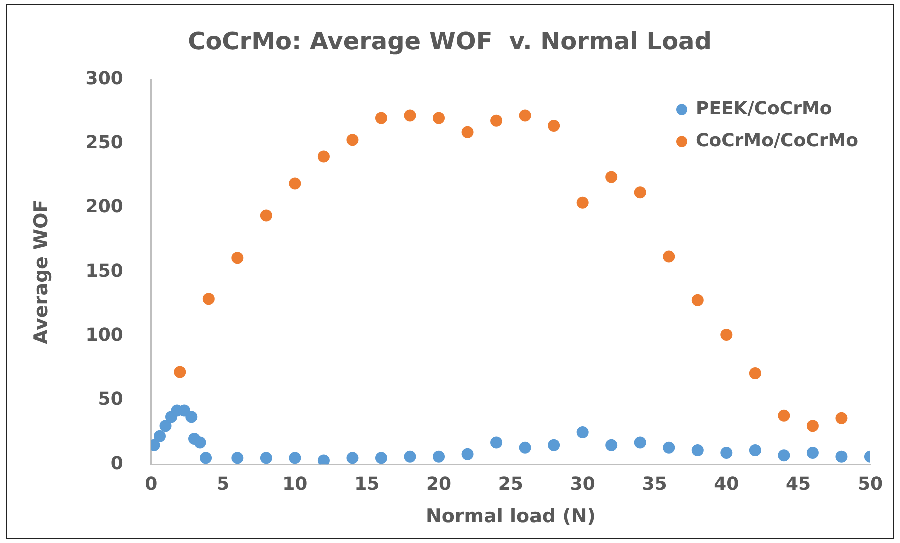 The width and height of the screenshot is (900, 543). I want to click on legend-label: PEEK/CoCrMo, so click(764, 109).